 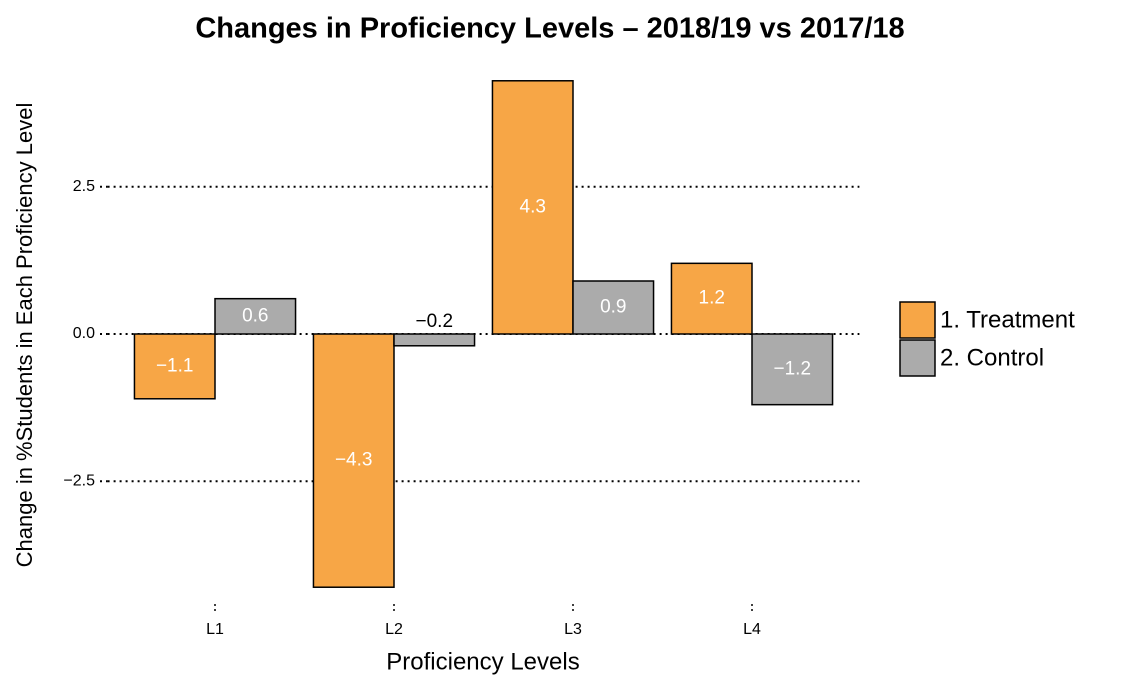 I want to click on x-tick-label: L2, so click(x=394, y=629).